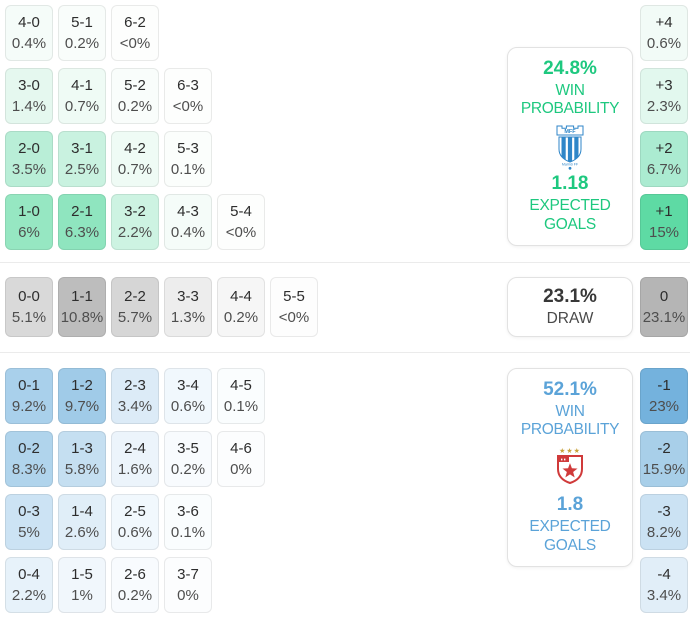 The image size is (690, 617). Describe the element at coordinates (29, 106) in the screenshot. I see `cell-percentage: 1.4%` at that location.